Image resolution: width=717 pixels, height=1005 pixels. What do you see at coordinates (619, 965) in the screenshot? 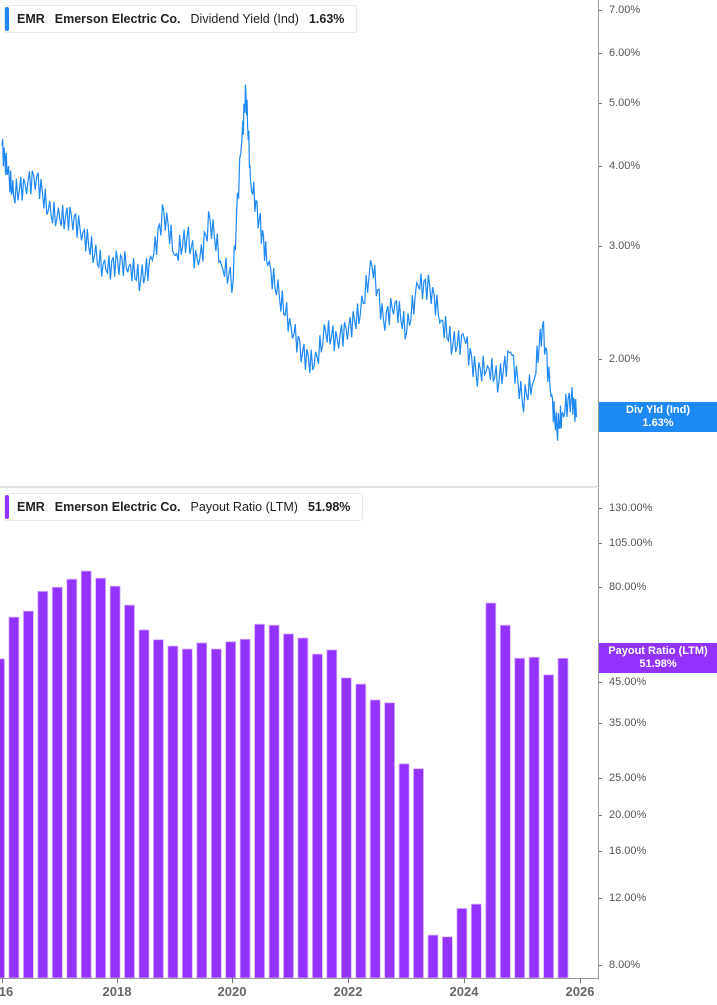
I see `y-tick: 8.00%` at bounding box center [619, 965].